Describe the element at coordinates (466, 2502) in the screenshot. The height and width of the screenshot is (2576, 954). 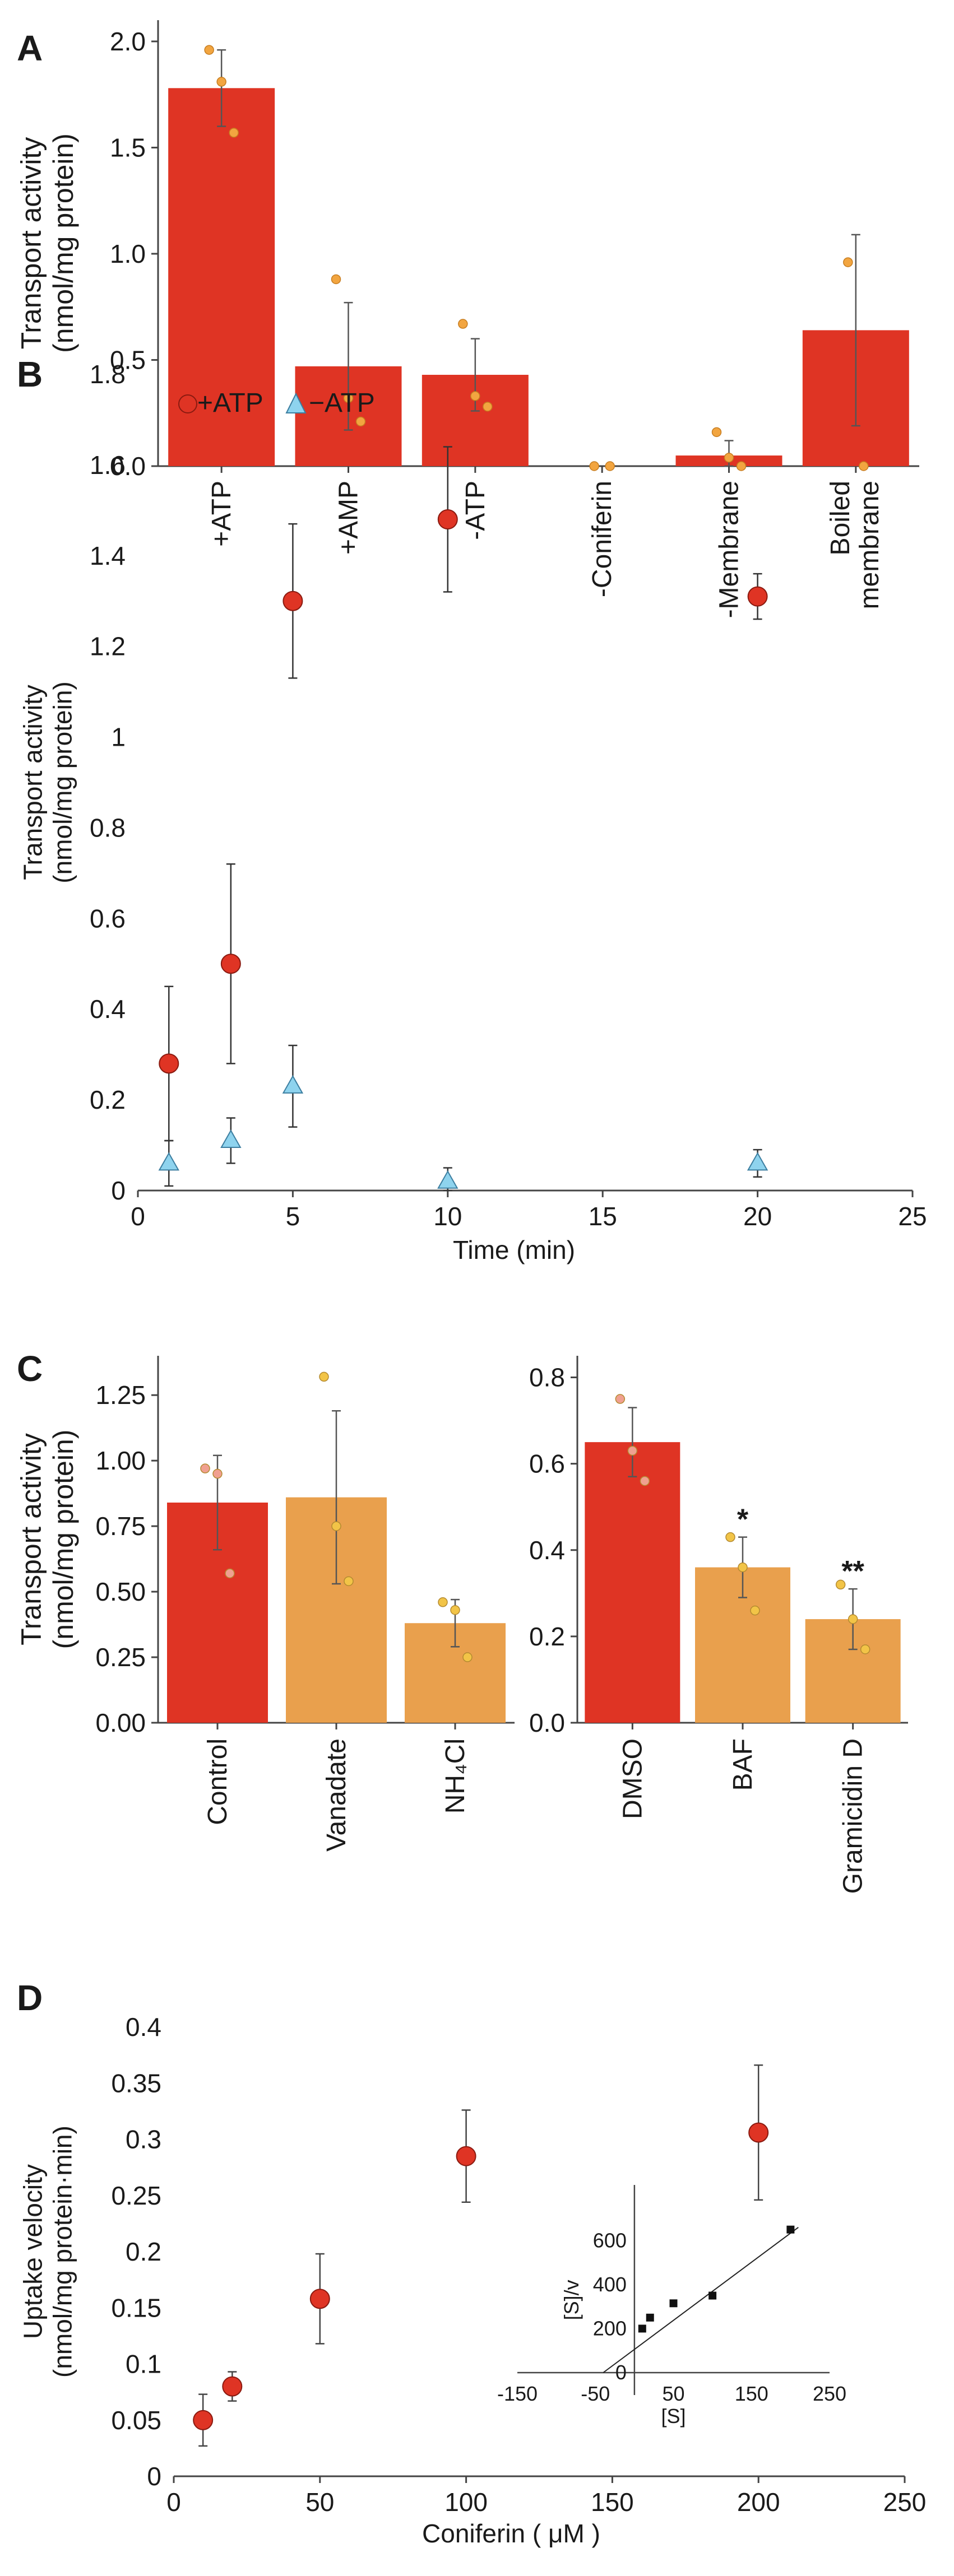
I see `x-tick-label: 100` at that location.